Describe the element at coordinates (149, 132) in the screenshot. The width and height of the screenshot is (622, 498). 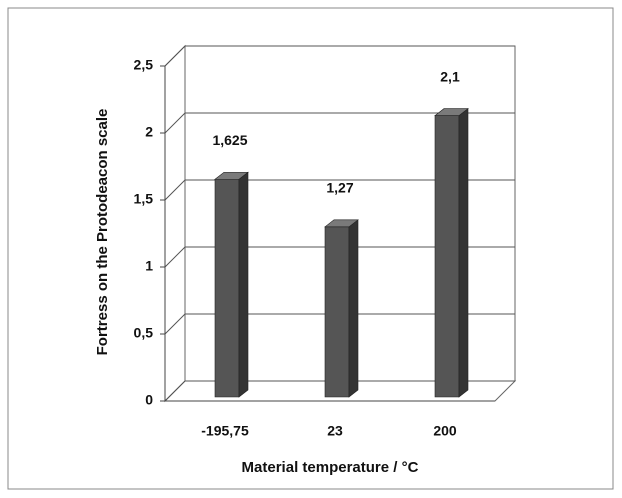
I see `y-tick-label: 2` at that location.